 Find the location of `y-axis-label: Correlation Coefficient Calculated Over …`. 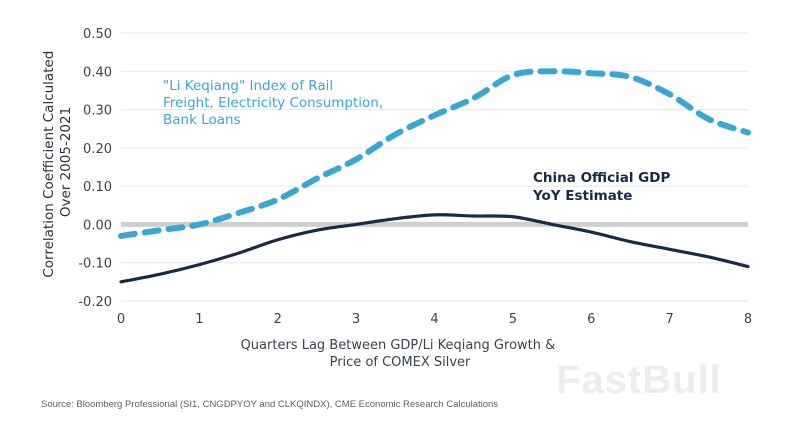

y-axis-label: Correlation Coefficient Calculated Over … is located at coordinates (57, 161).